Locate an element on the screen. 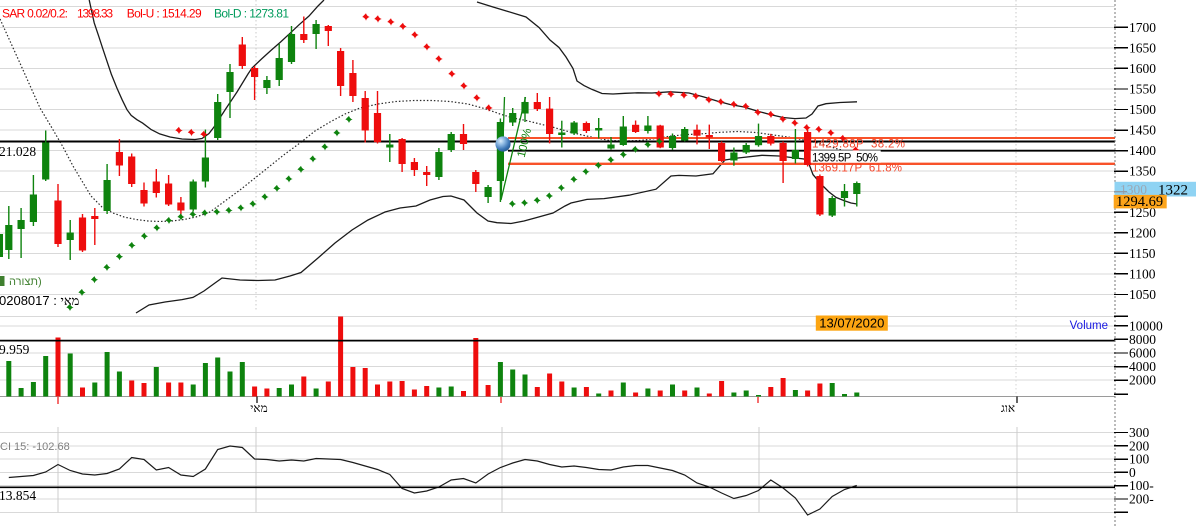  svg-text: 1650 is located at coordinates (1142, 47).